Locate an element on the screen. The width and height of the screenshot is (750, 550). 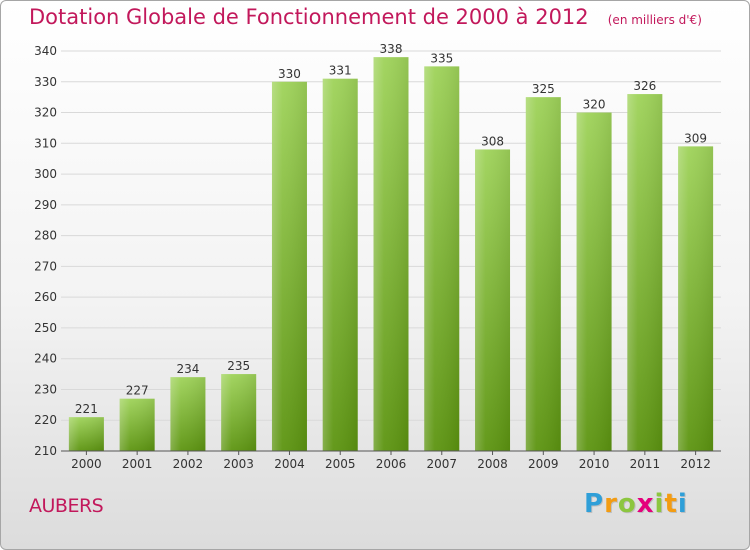
x-tick-label: 2009 is located at coordinates (543, 464).